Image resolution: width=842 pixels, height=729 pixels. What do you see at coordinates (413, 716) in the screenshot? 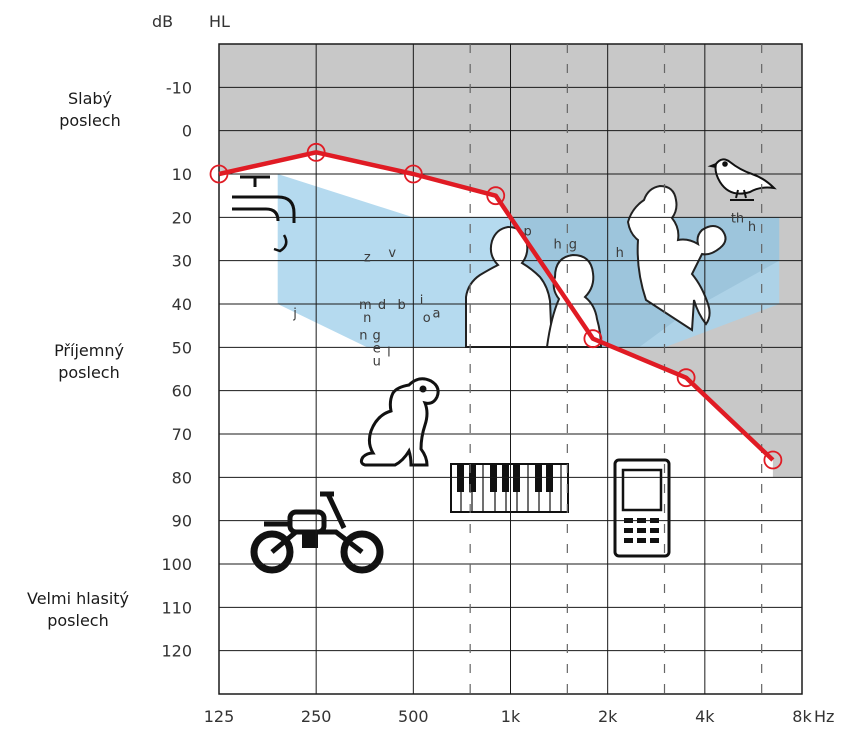
I see `x-tick-label: 500` at bounding box center [413, 716].